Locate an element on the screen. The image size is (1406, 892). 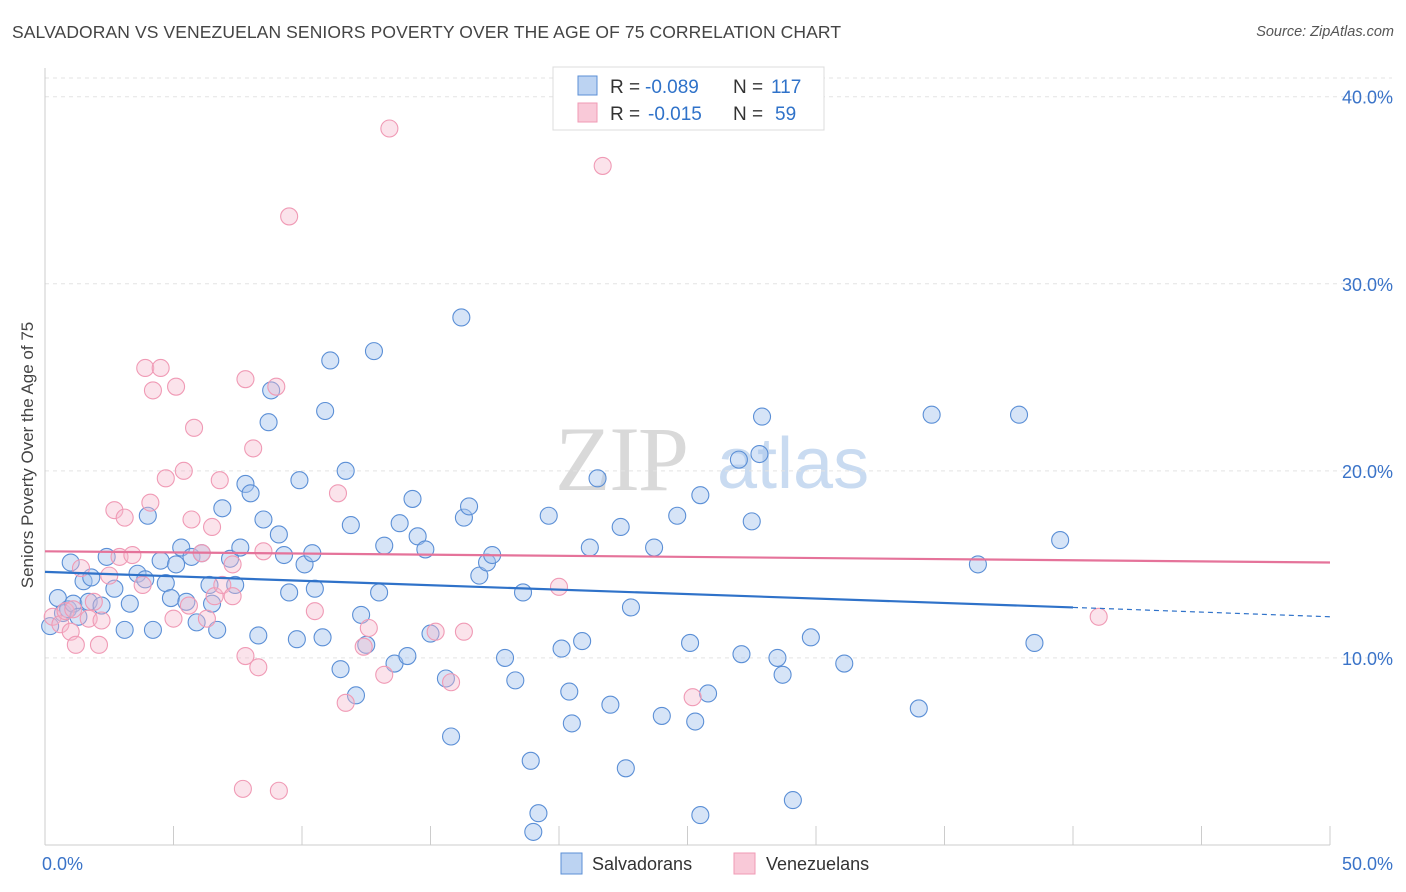
stats-r-value-venez: -0.015 is located at coordinates (675, 114).